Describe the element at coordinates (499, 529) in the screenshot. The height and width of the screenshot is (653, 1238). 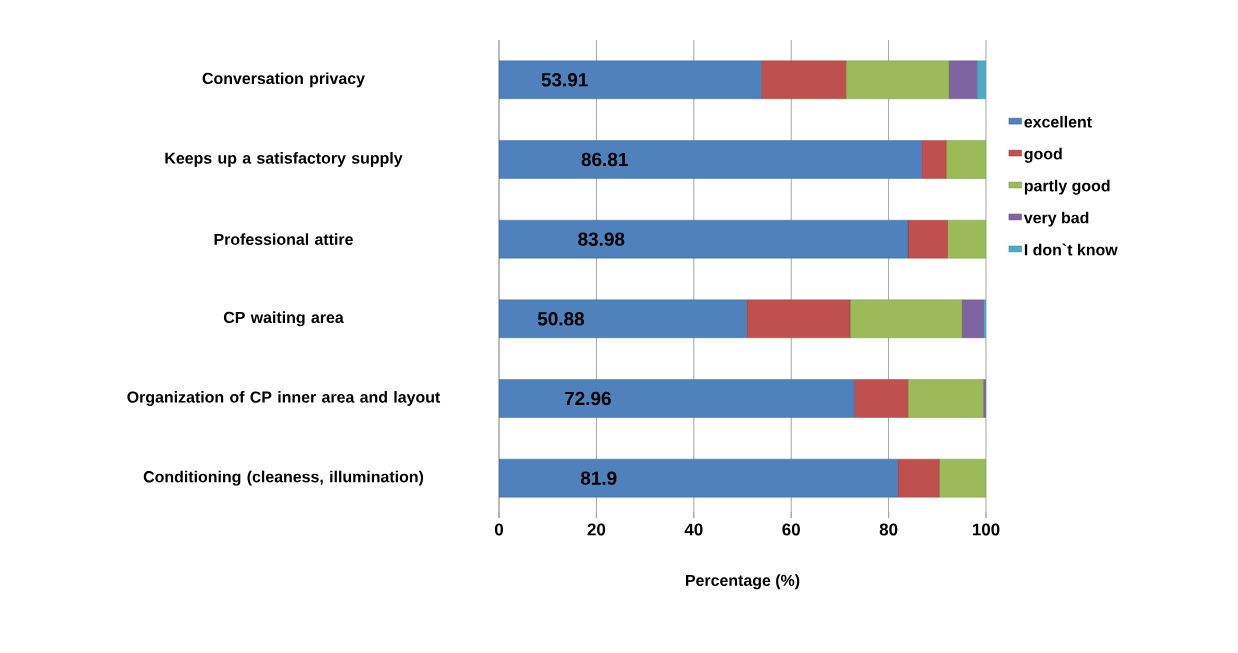
I see `x-tick-label: 0` at that location.